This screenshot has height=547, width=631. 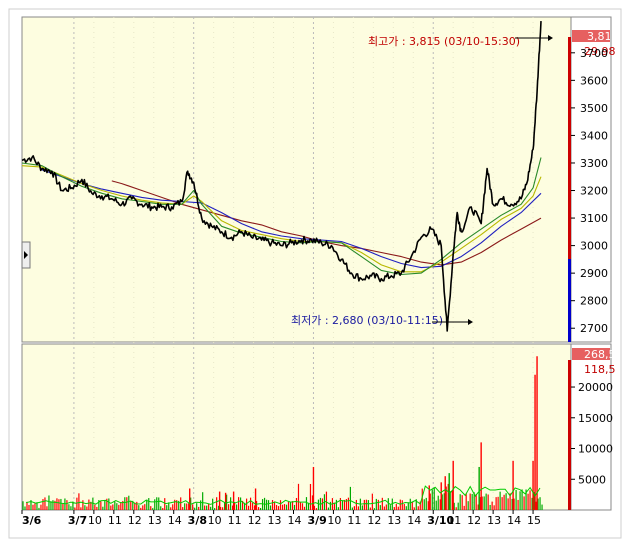 I want to click on high-arrow-icon, so click(x=550, y=38).